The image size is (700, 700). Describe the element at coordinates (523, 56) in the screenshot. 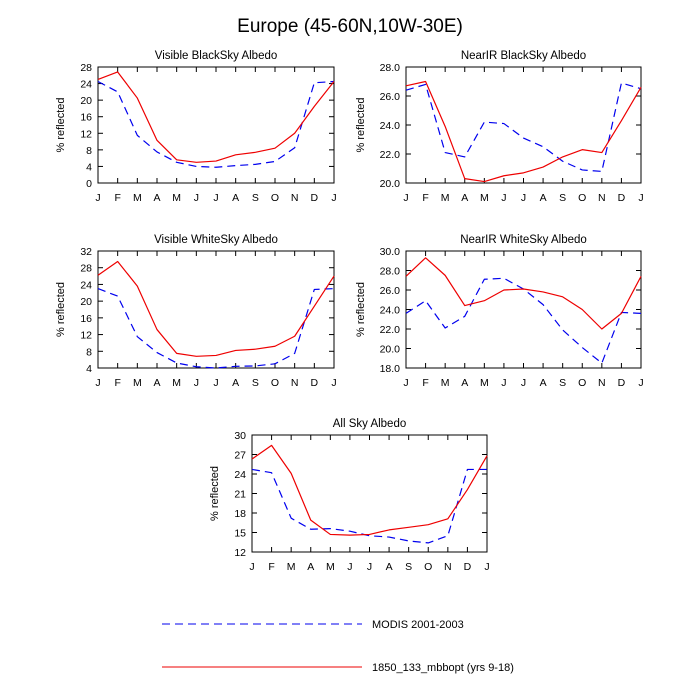

I see `panel-title: NearIR BlackSky Albedo` at that location.